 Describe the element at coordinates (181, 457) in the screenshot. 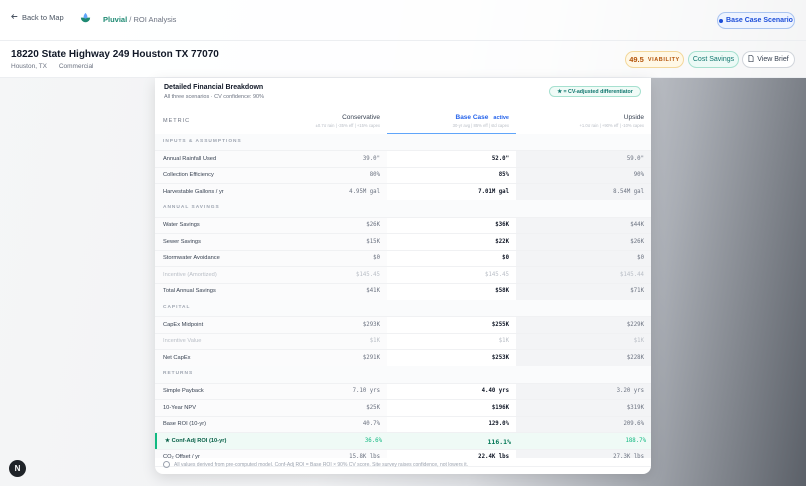

I see `row-label: CO₂ Offset / yr` at that location.